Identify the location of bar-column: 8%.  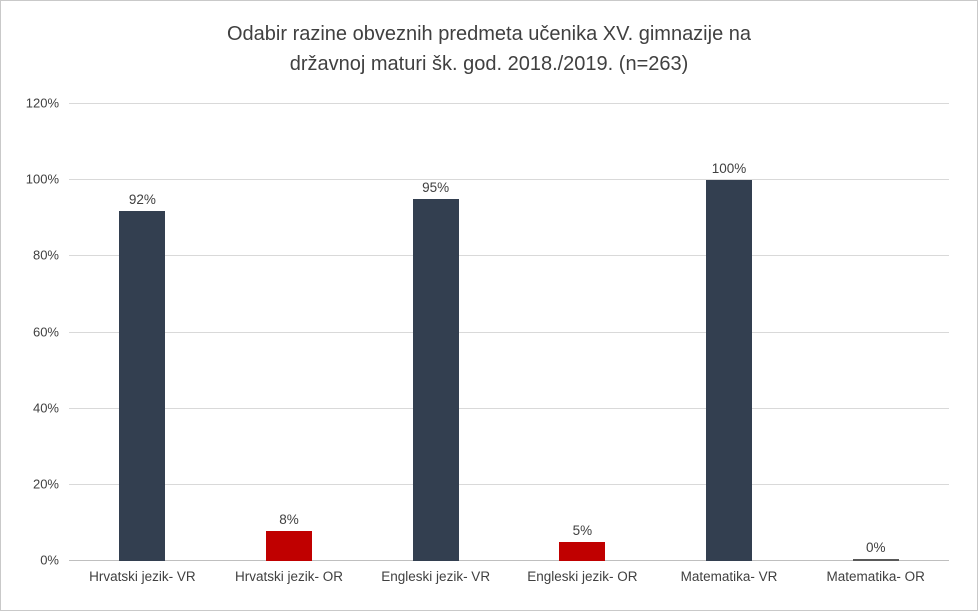
(289, 332).